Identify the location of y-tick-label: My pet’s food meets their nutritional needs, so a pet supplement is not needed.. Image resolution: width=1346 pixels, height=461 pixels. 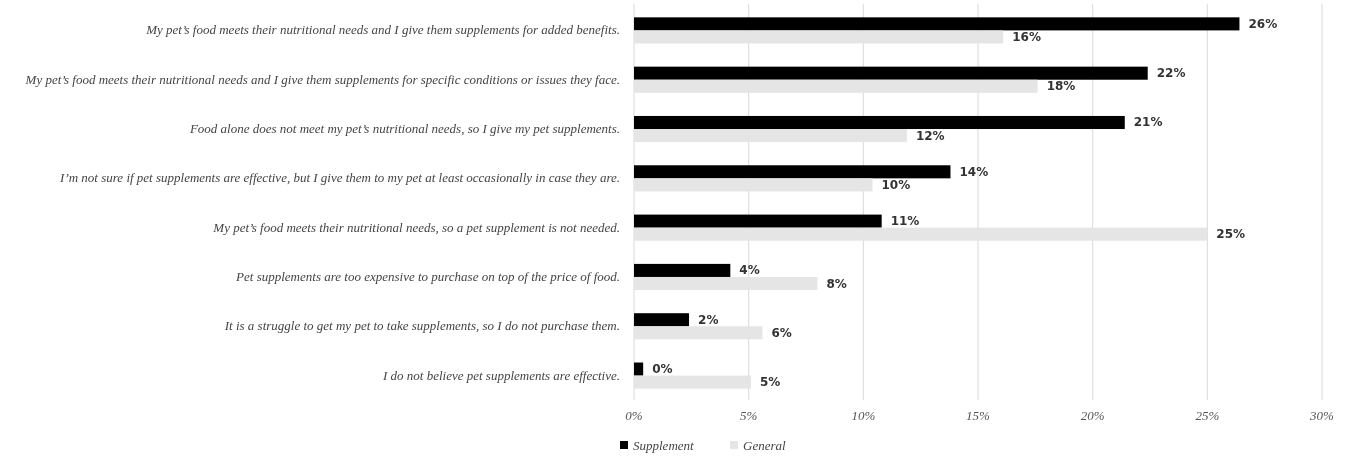
(416, 227).